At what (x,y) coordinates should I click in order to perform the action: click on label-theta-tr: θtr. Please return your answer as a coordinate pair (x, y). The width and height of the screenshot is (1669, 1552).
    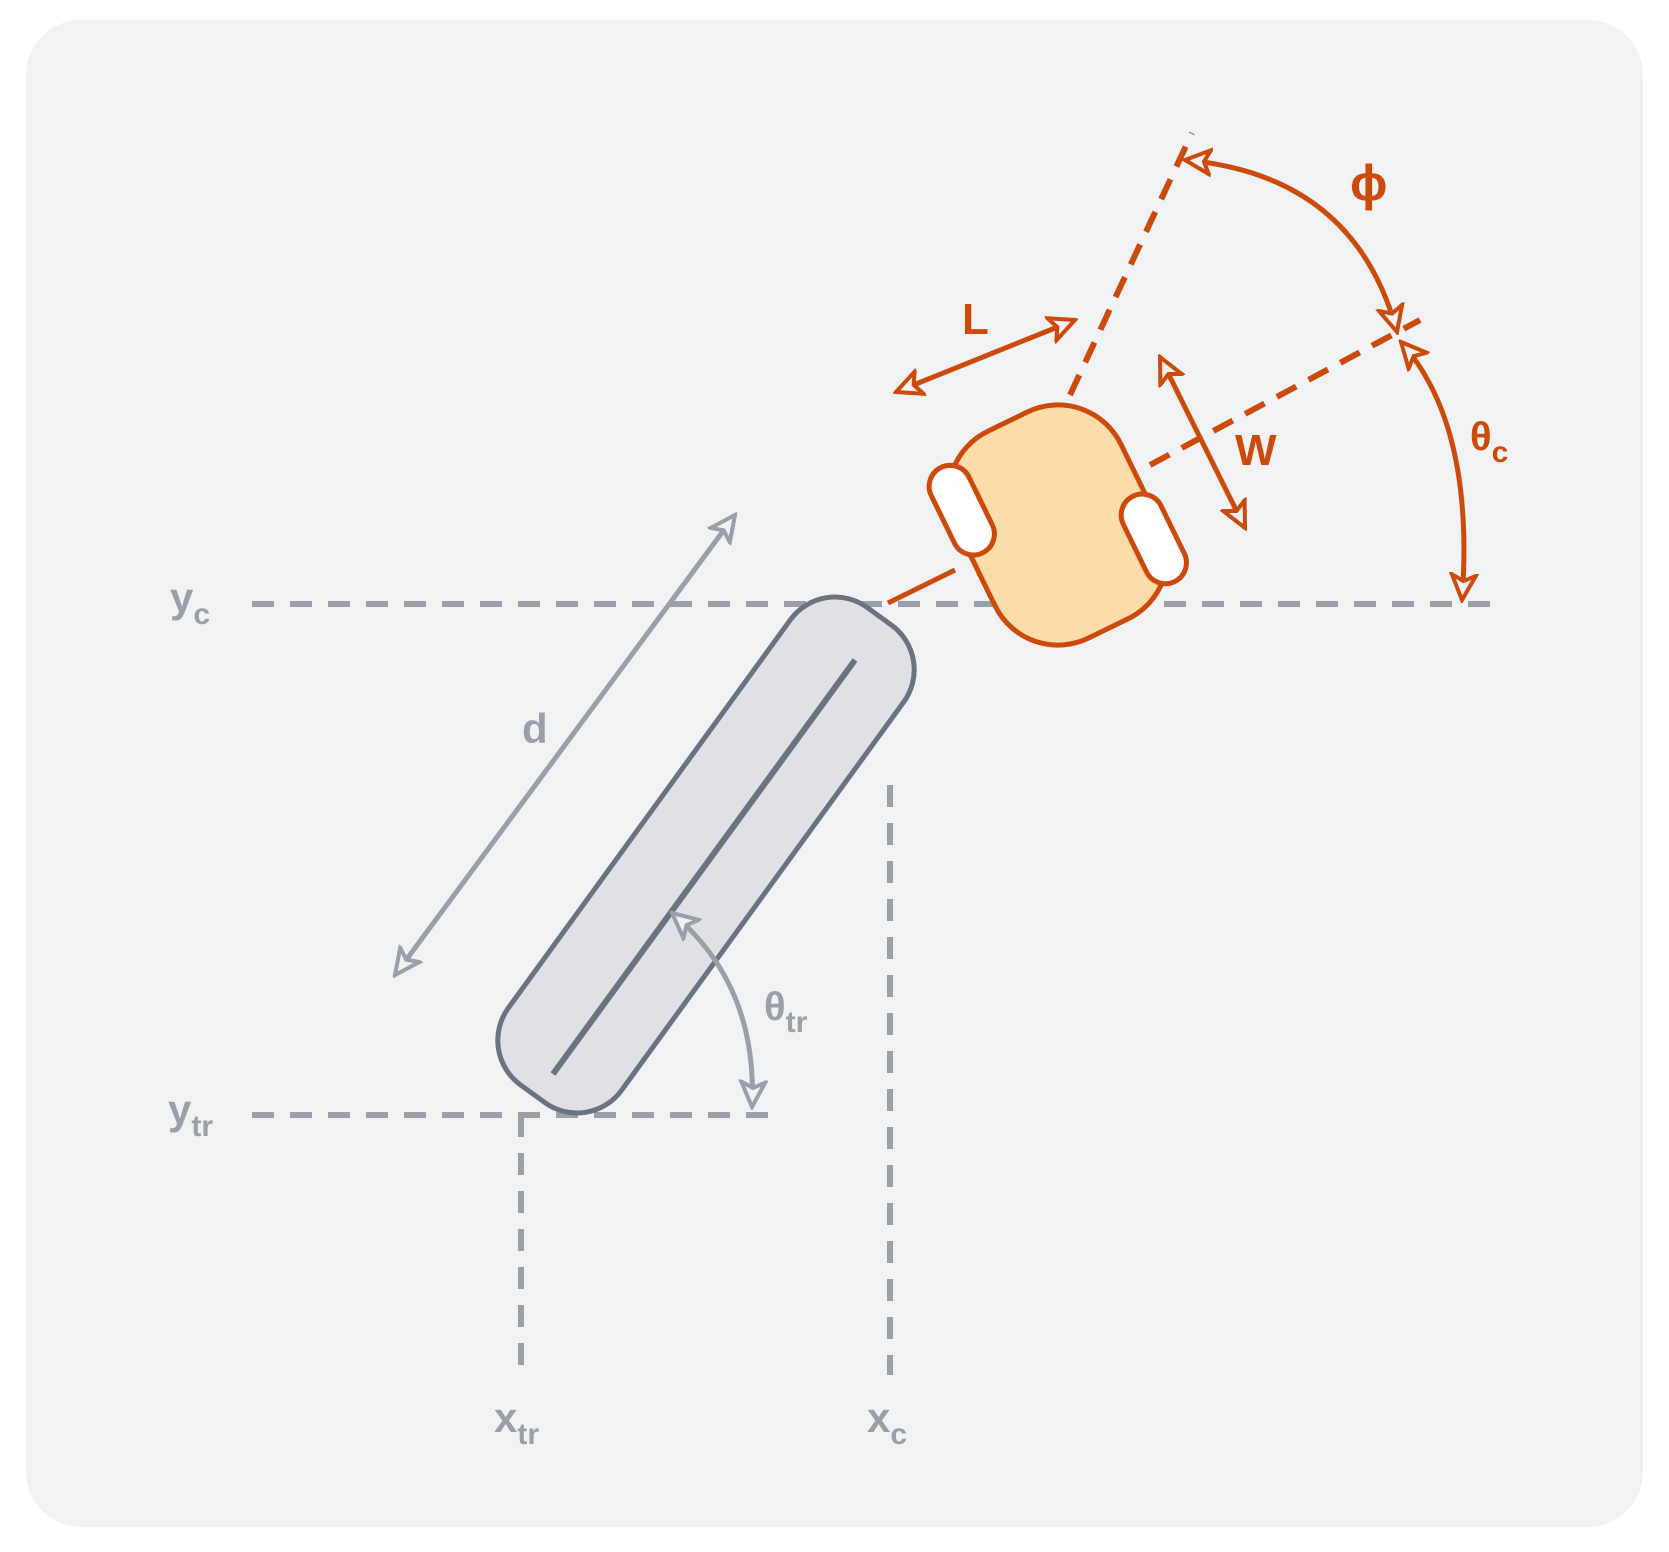
    Looking at the image, I should click on (786, 1012).